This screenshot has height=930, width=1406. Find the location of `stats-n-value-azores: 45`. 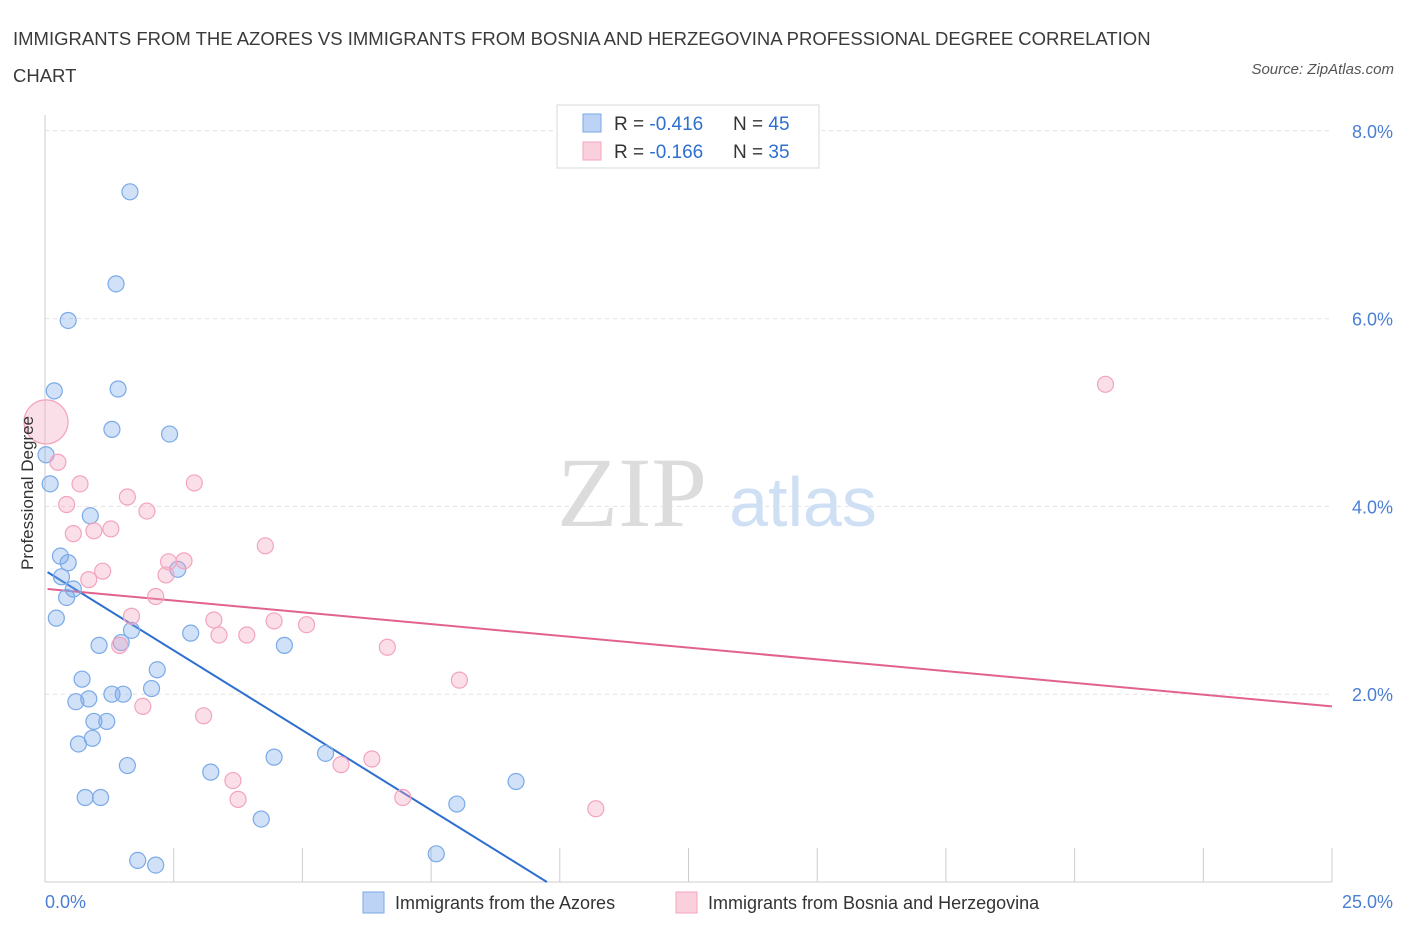

stats-n-value-azores: 45 is located at coordinates (778, 124).